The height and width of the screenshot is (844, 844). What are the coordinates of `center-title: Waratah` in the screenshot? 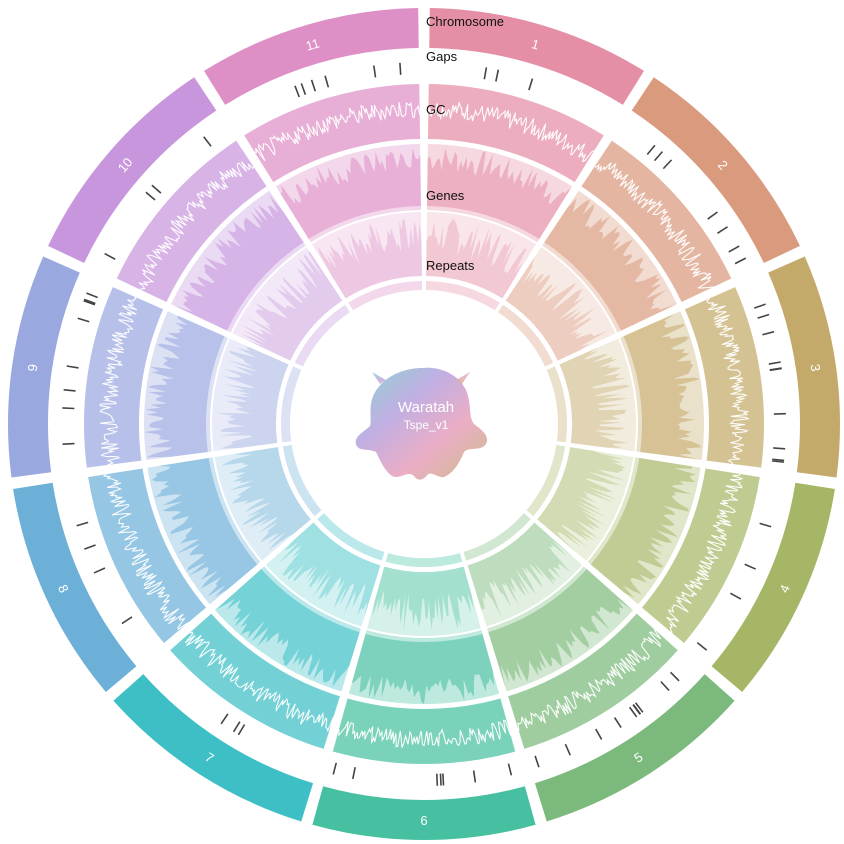 It's located at (426, 407).